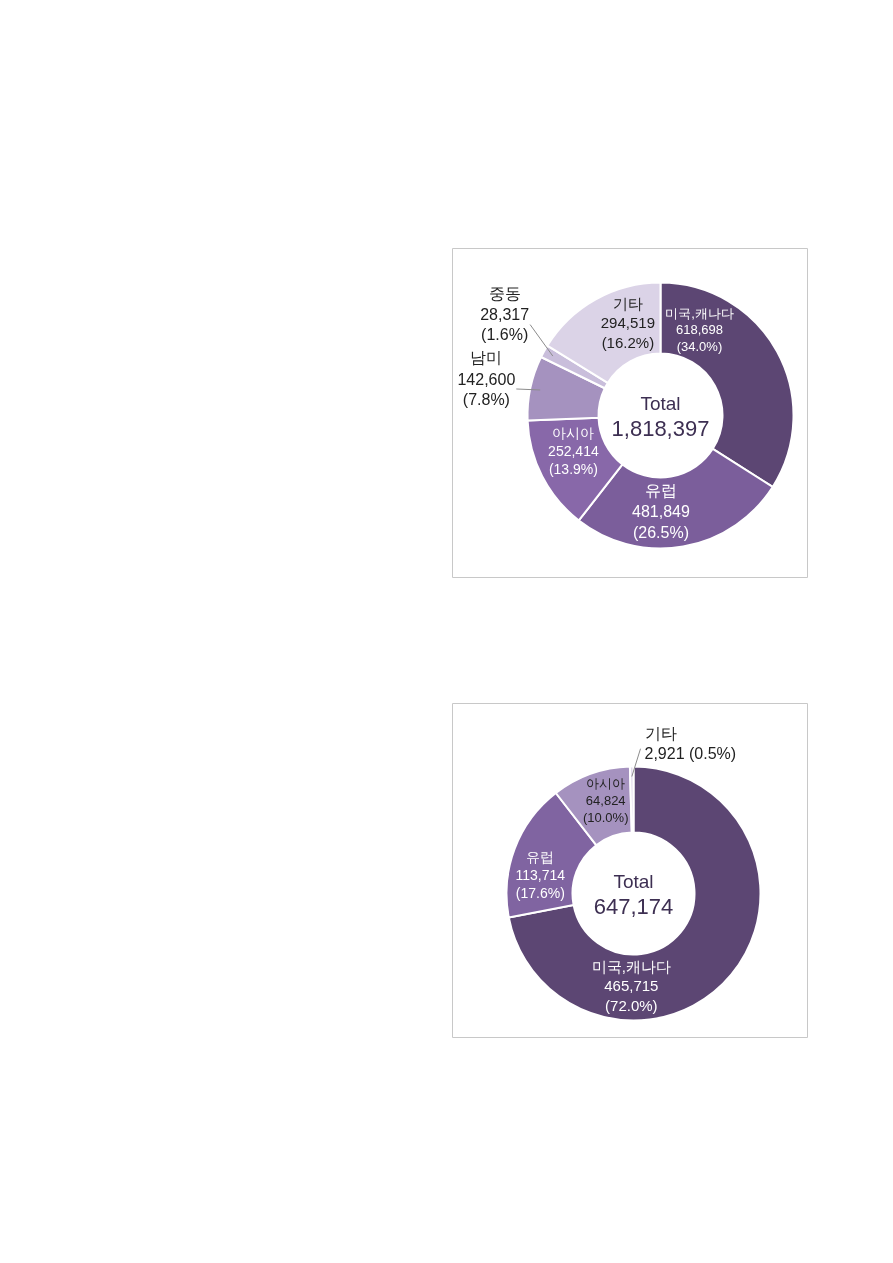 This screenshot has height=1263, width=893. I want to click on data-label: 2,921 (0.5%), so click(690, 754).